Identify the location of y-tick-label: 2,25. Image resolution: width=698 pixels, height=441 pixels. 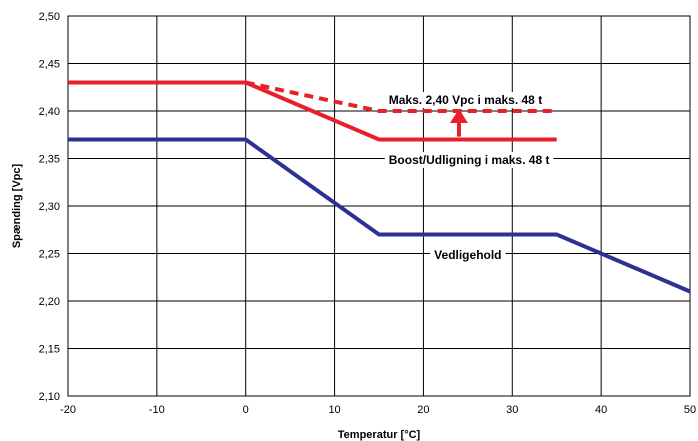
(49, 255).